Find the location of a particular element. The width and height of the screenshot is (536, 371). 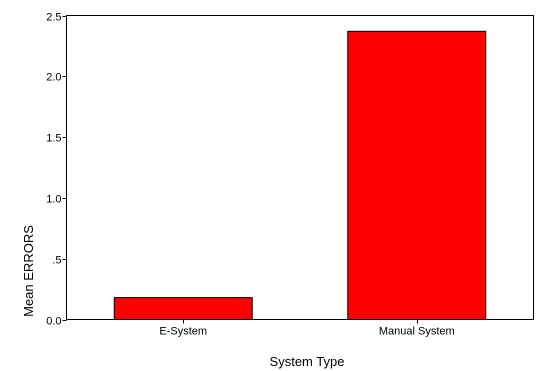

x-axis-title: System Type is located at coordinates (307, 361).